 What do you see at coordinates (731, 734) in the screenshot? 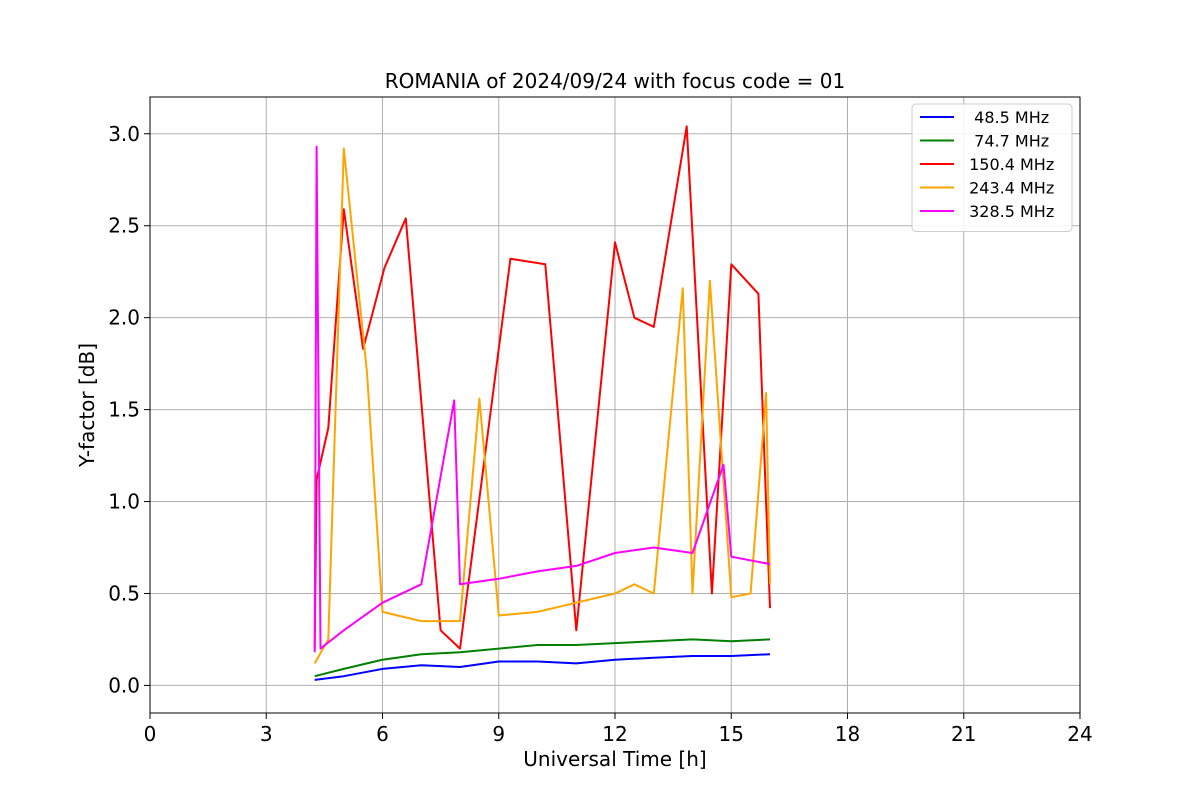
I see `x-tick-label: 15` at bounding box center [731, 734].